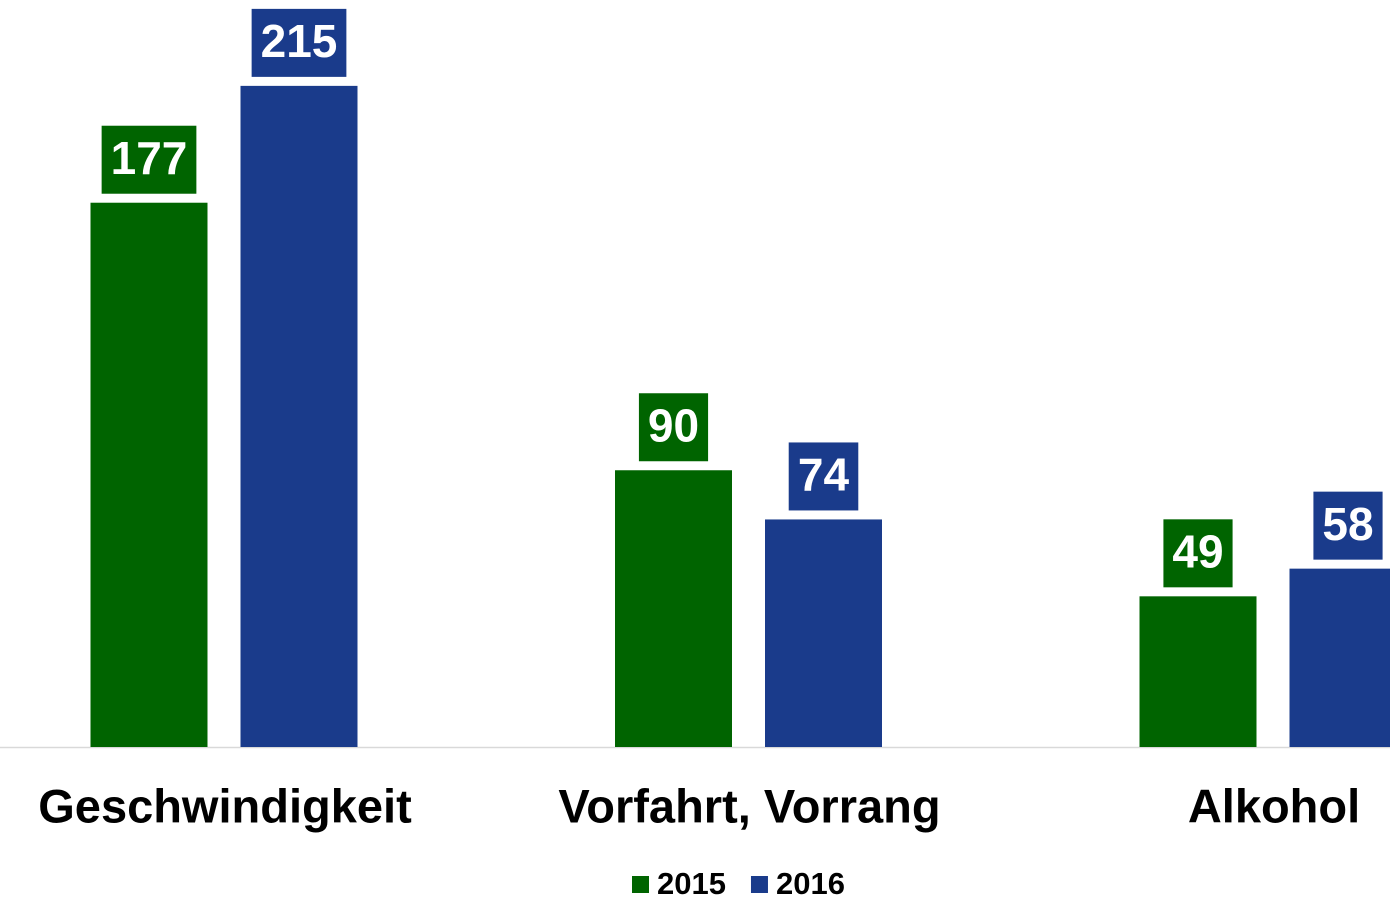  Describe the element at coordinates (1197, 551) in the screenshot. I see `data-label: 49` at that location.